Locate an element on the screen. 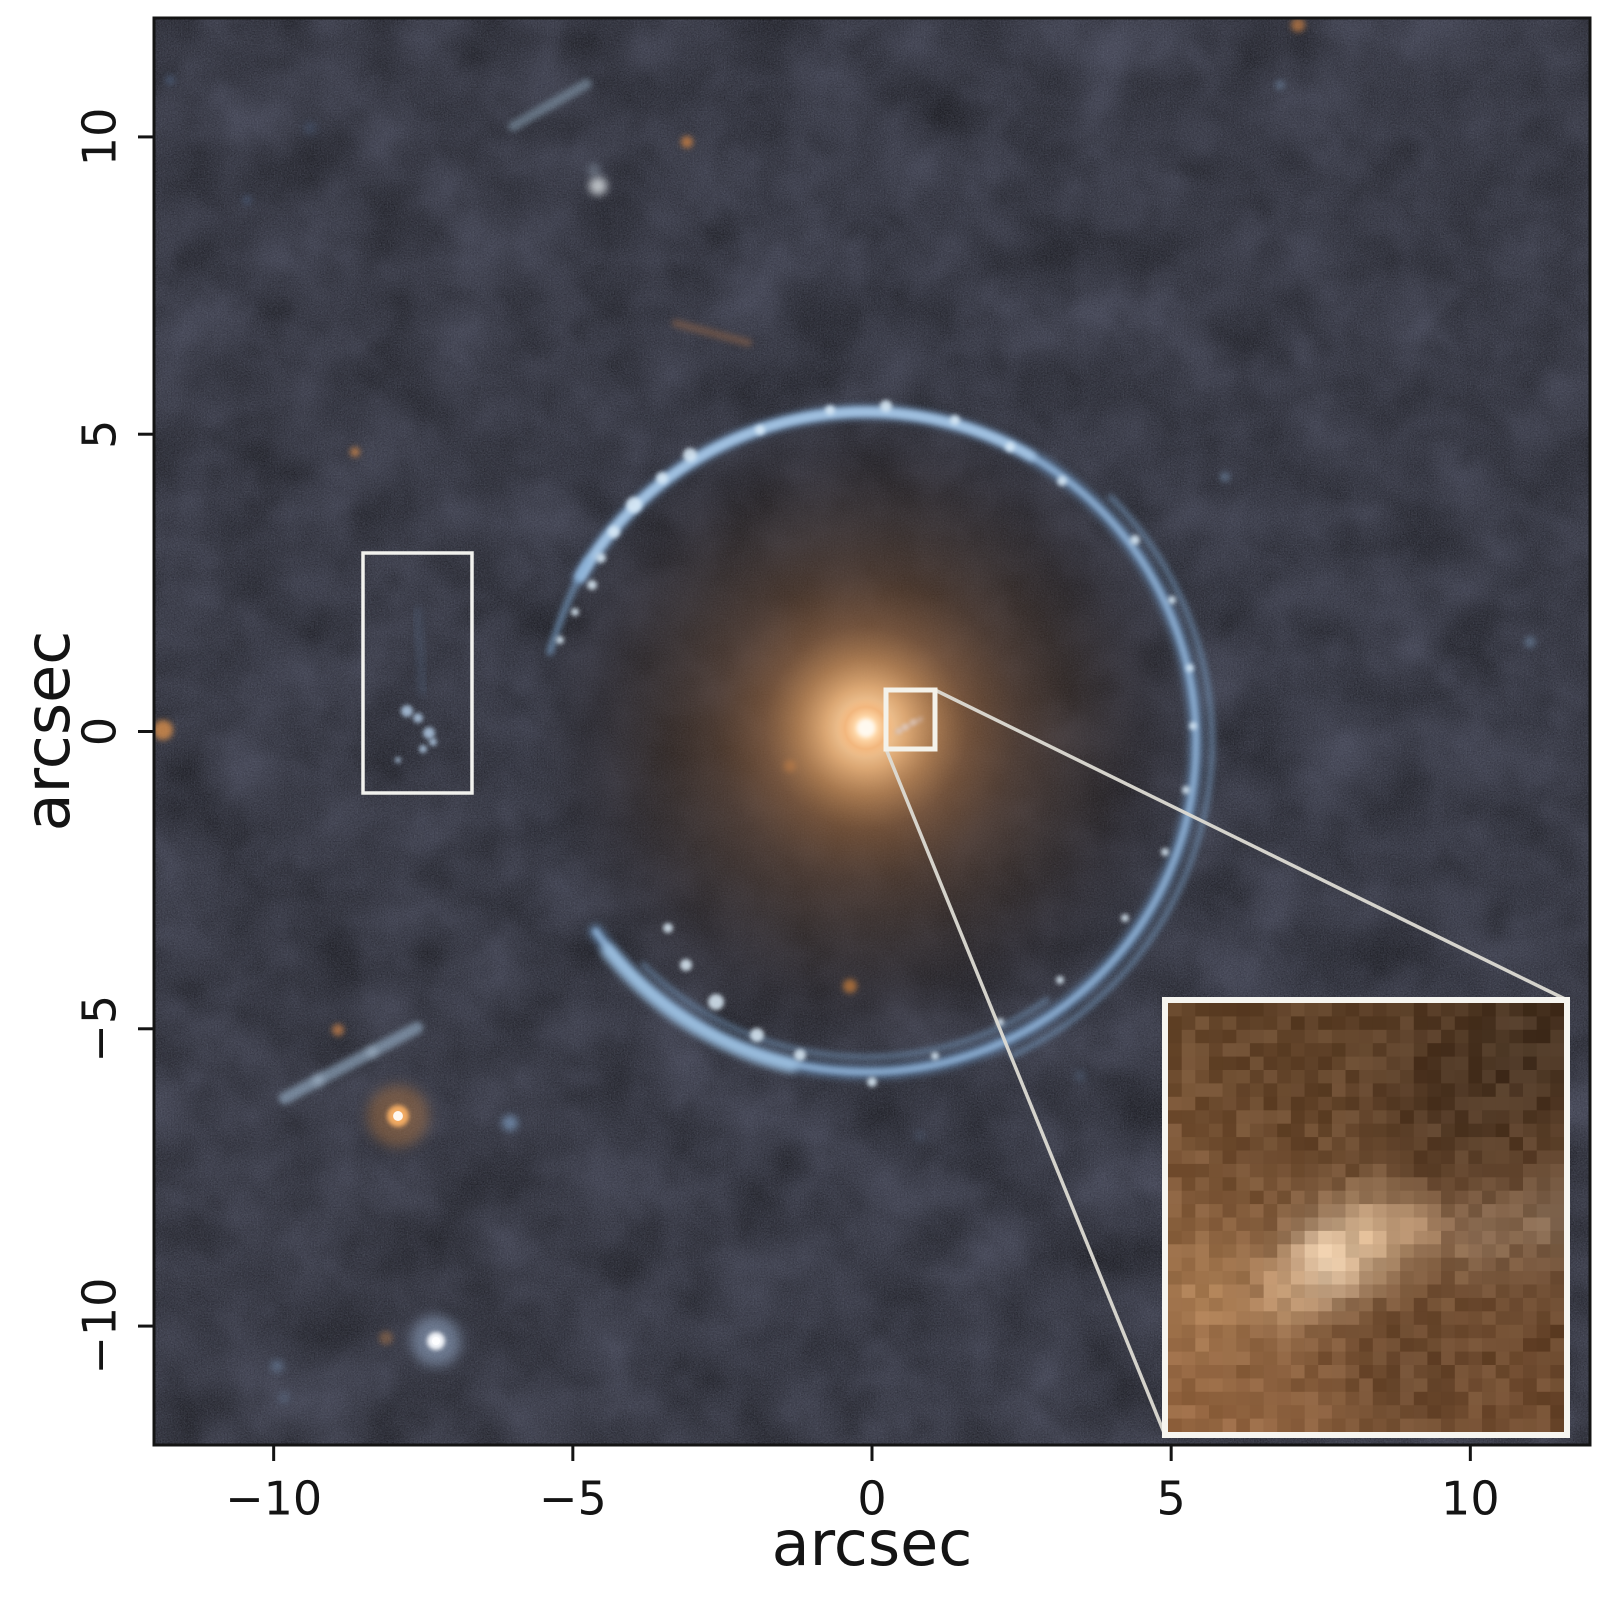  annotation-rectangle is located at coordinates (417, 673).